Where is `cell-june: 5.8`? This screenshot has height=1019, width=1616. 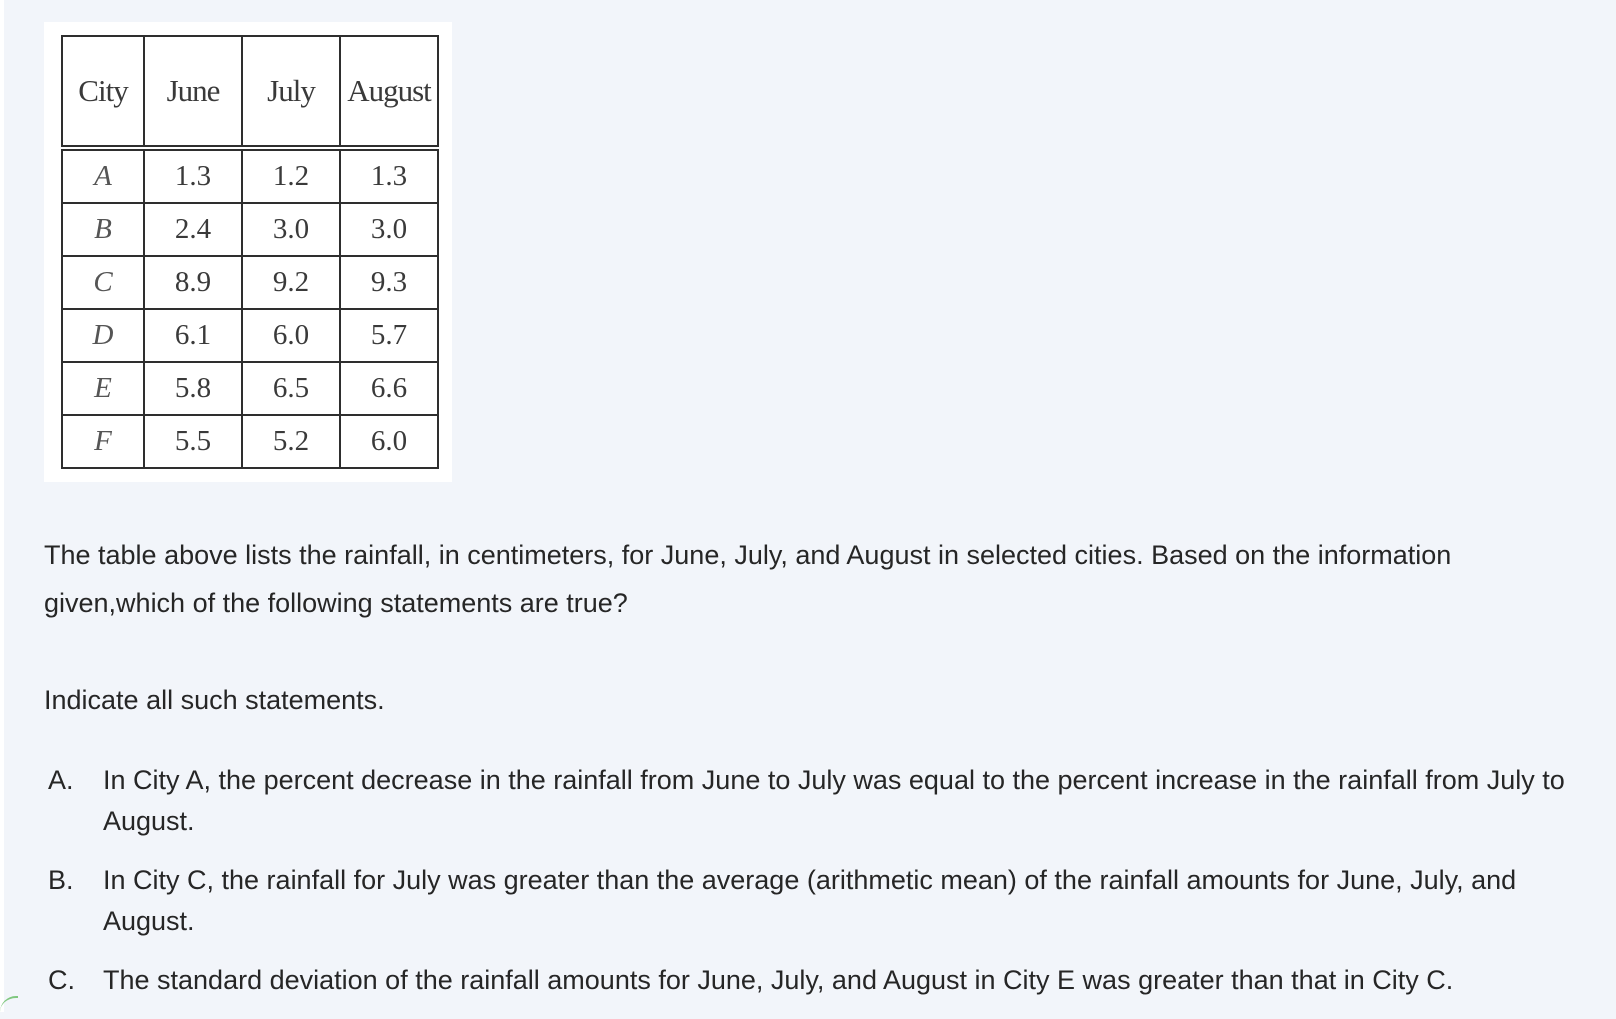
cell-june: 5.8 is located at coordinates (193, 388).